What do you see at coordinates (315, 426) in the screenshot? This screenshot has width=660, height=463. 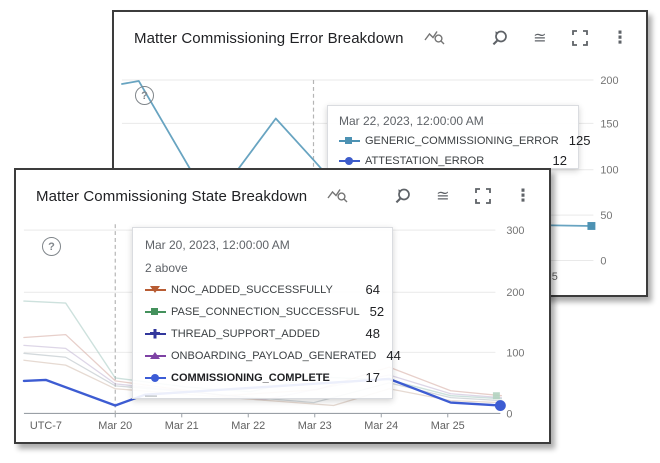 I see `x-axis-tick-label: Mar 23` at bounding box center [315, 426].